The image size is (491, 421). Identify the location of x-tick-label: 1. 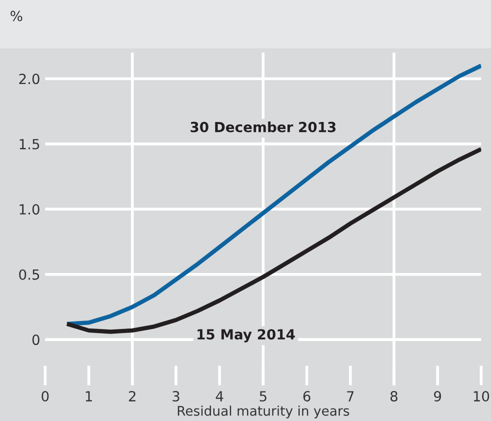
(89, 396).